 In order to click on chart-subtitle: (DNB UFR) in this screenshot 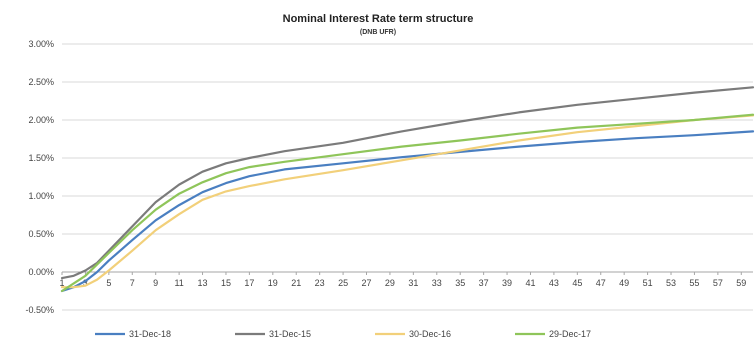, I will do `click(378, 32)`.